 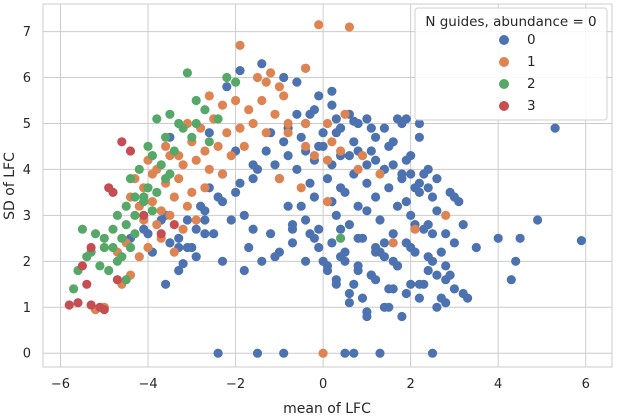 What do you see at coordinates (504, 106) in the screenshot?
I see `legend-marker` at bounding box center [504, 106].